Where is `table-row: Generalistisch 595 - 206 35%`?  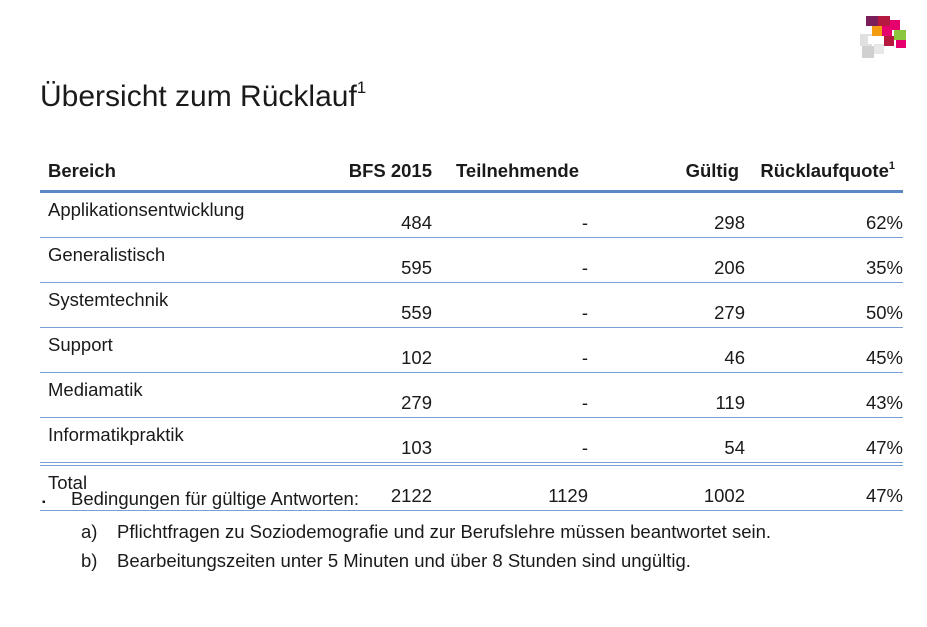 table-row: Generalistisch 595 - 206 35% is located at coordinates (471, 260).